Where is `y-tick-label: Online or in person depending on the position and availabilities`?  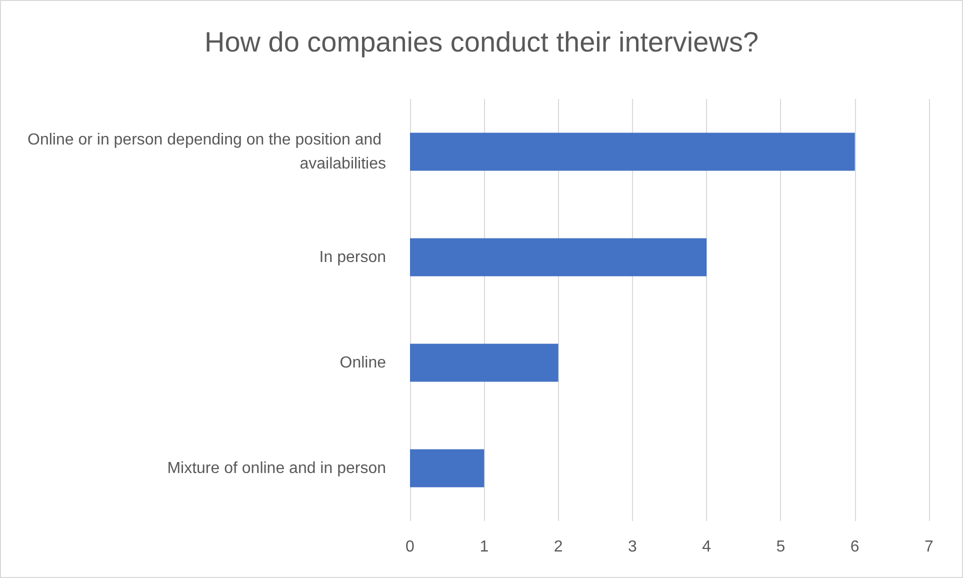 y-tick-label: Online or in person depending on the position and availabilities is located at coordinates (207, 151).